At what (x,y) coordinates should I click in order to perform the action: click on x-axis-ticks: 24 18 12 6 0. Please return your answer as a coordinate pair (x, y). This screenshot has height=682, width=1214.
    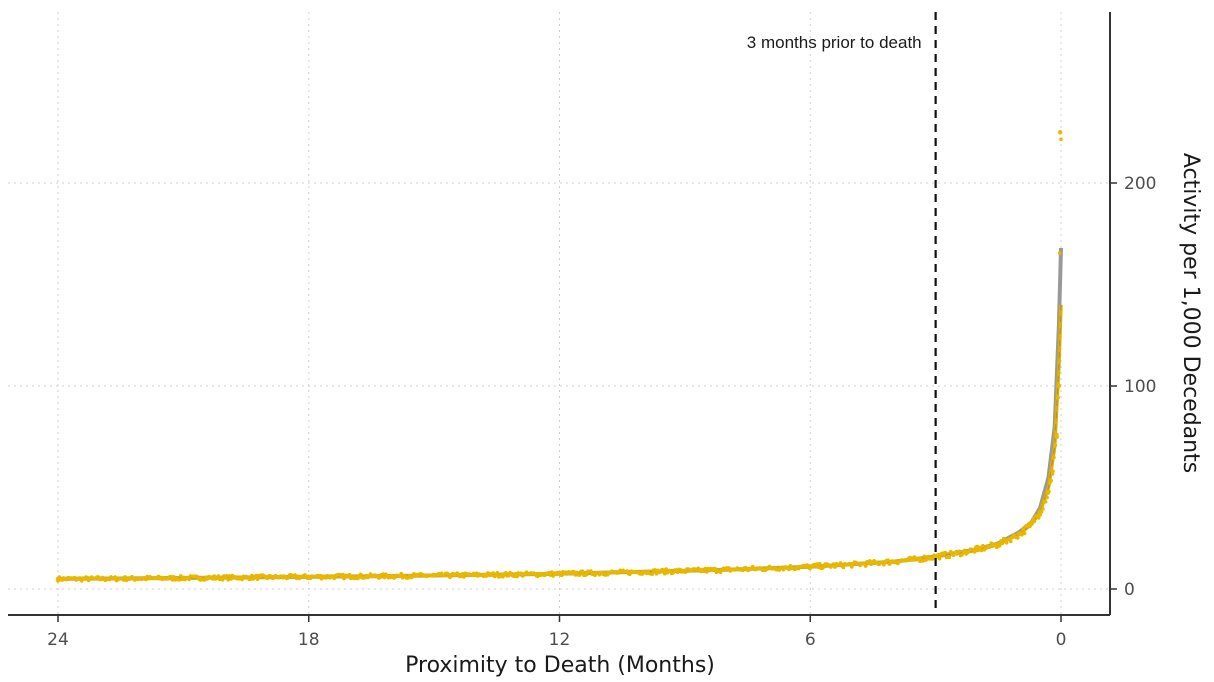
    Looking at the image, I should click on (556, 632).